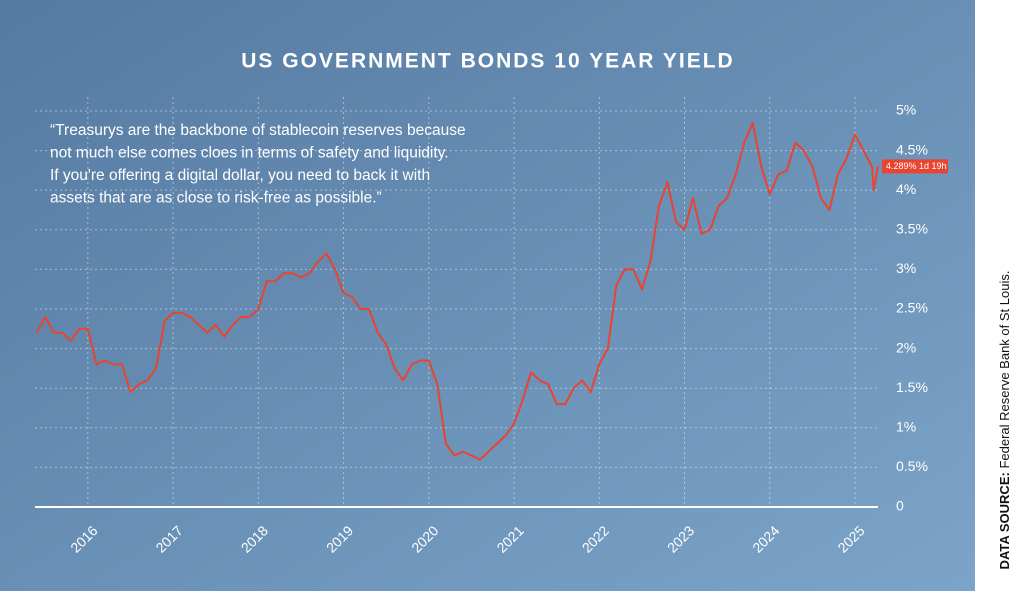  I want to click on last-value-label: 4.289% 1d 19h, so click(916, 166).